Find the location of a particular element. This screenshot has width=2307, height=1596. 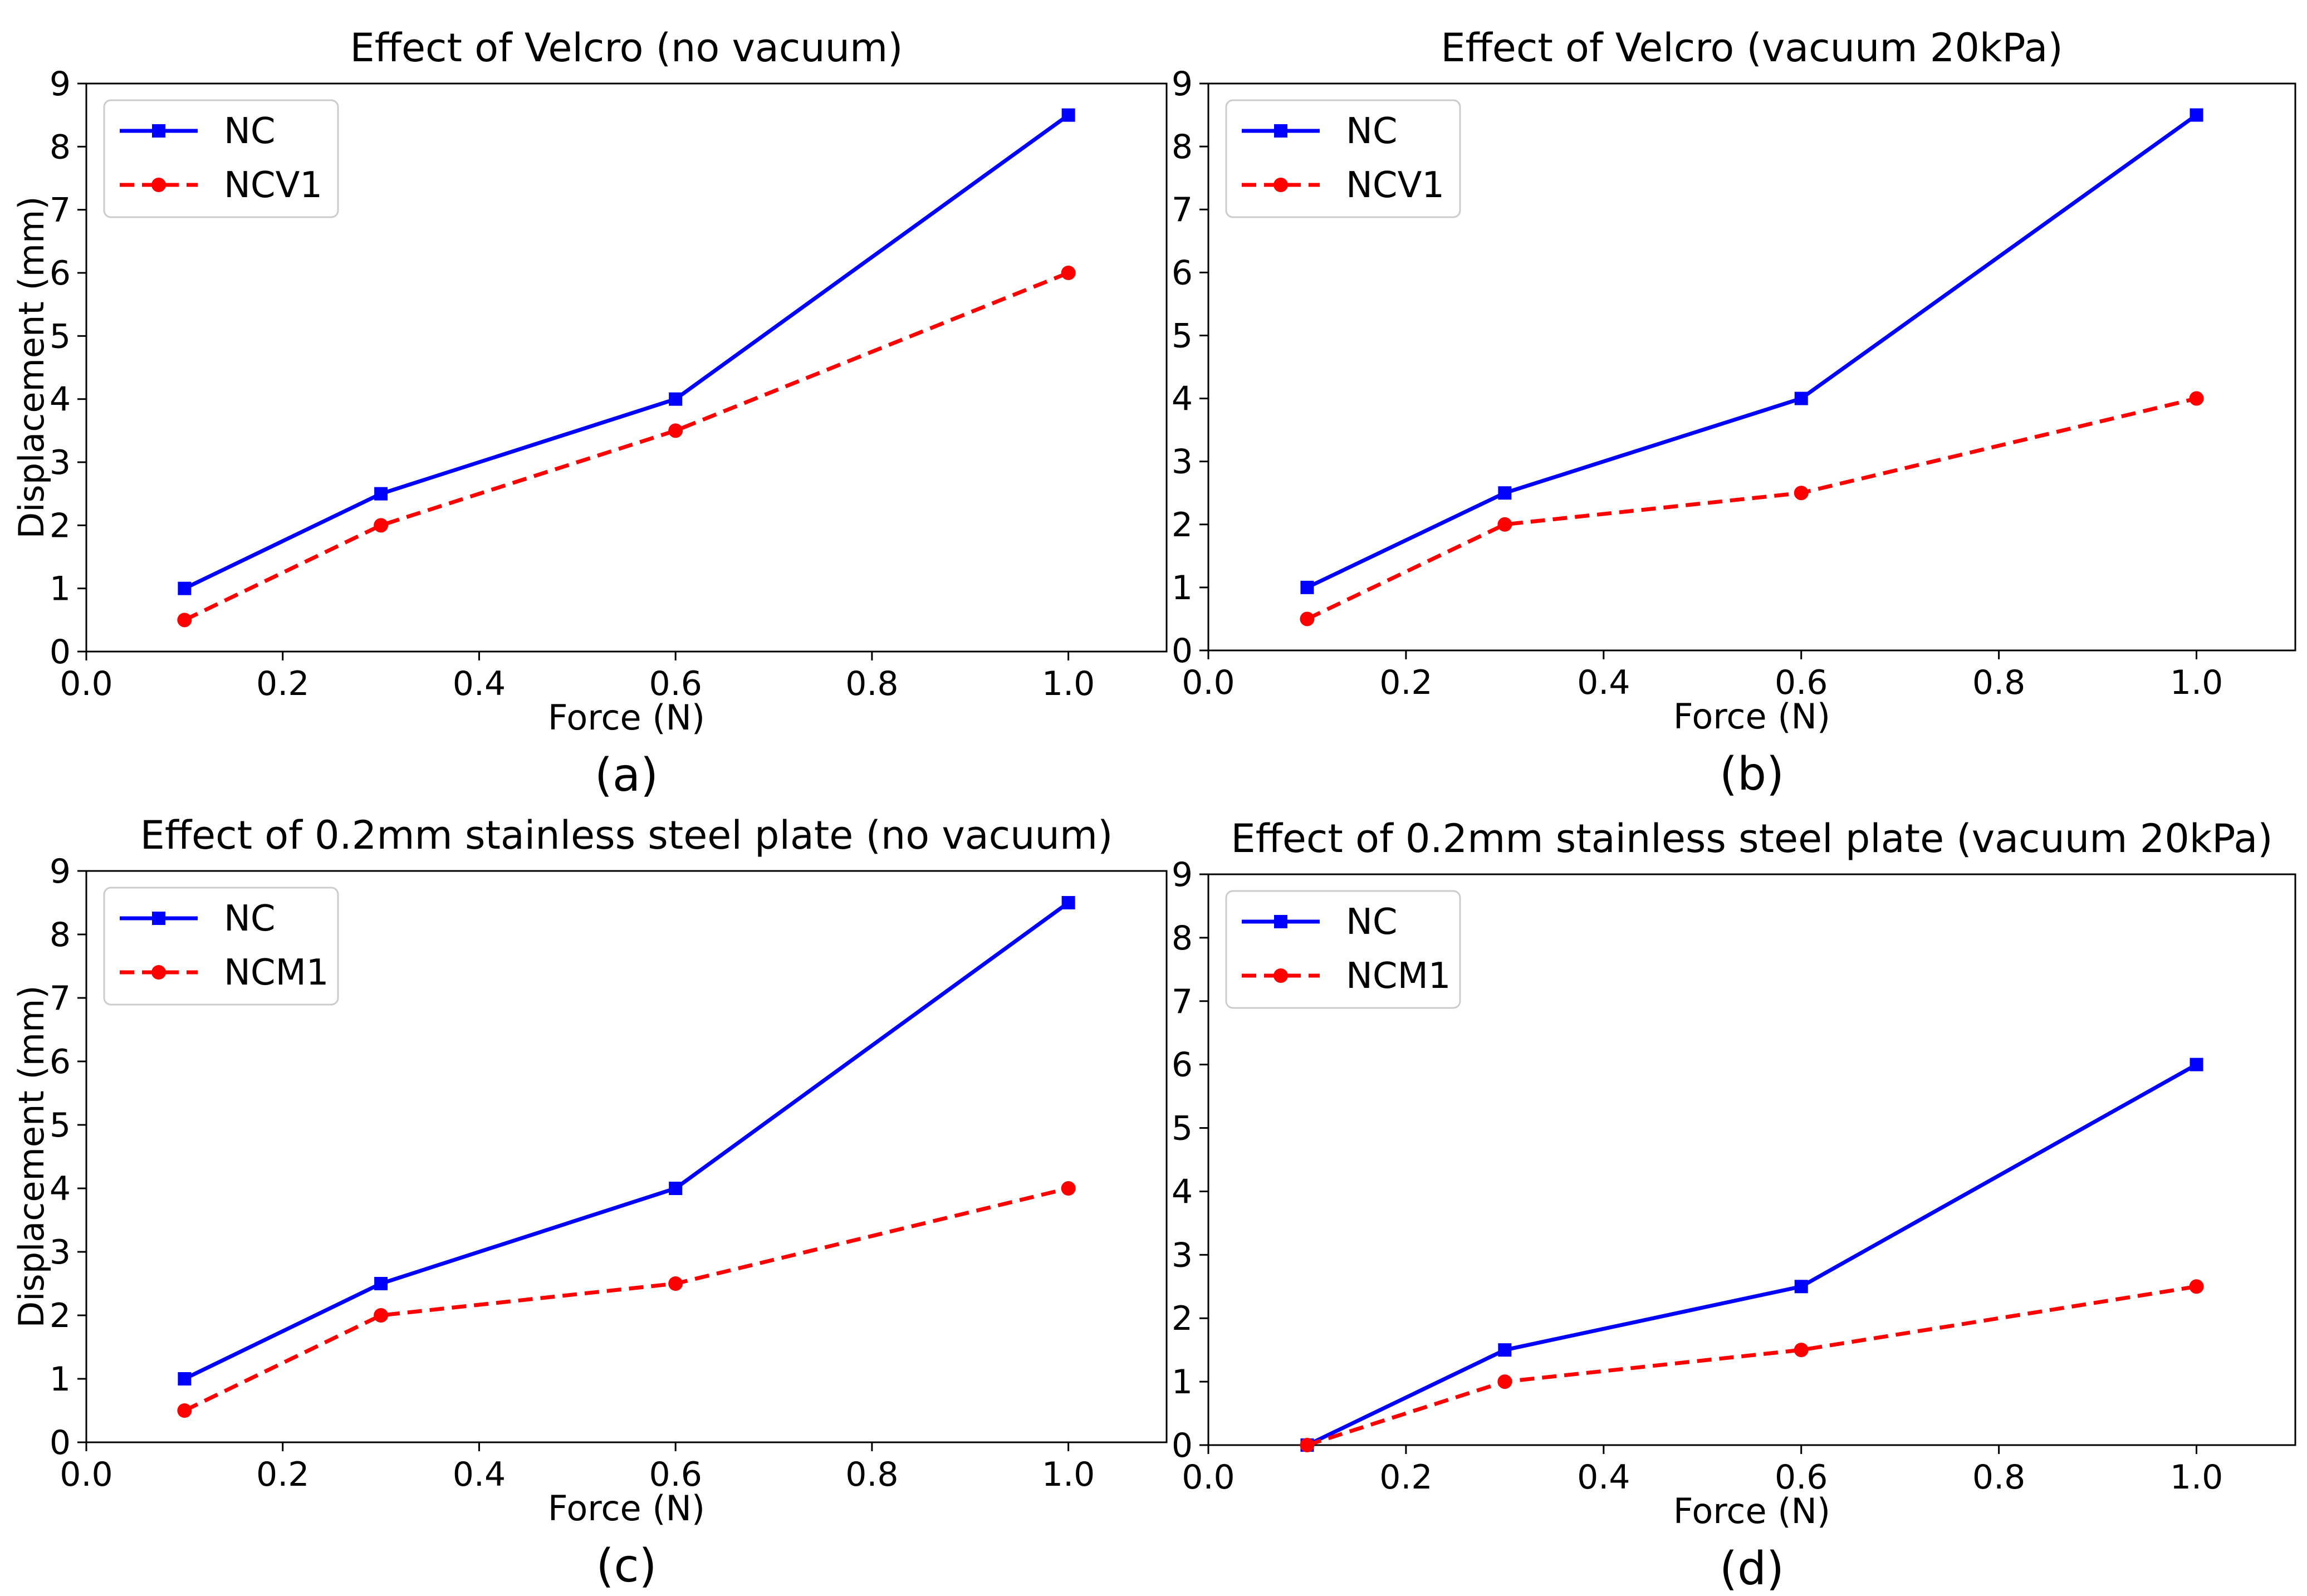

panel-caption: (c) is located at coordinates (626, 1566).